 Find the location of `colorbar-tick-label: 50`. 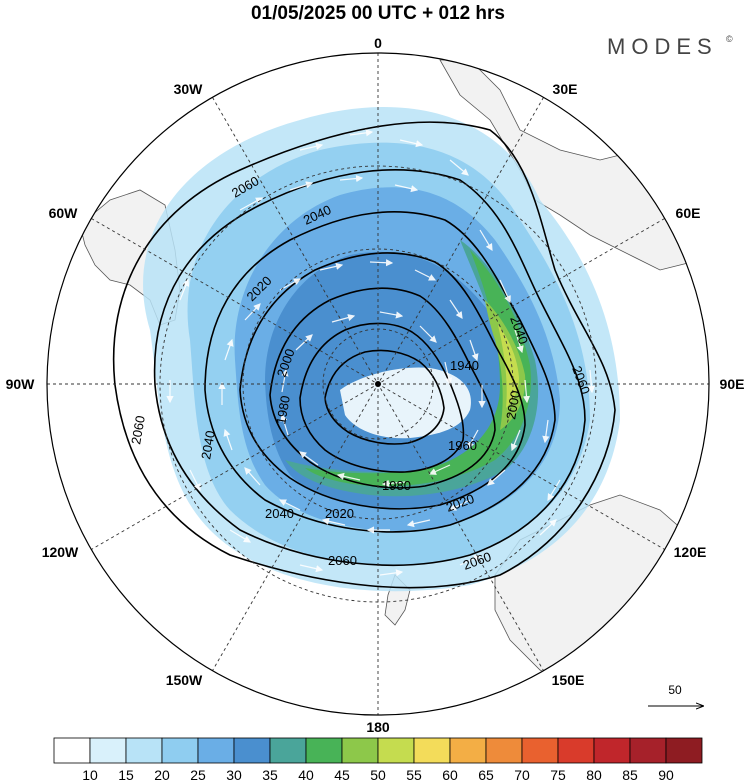

colorbar-tick-label: 50 is located at coordinates (378, 774).